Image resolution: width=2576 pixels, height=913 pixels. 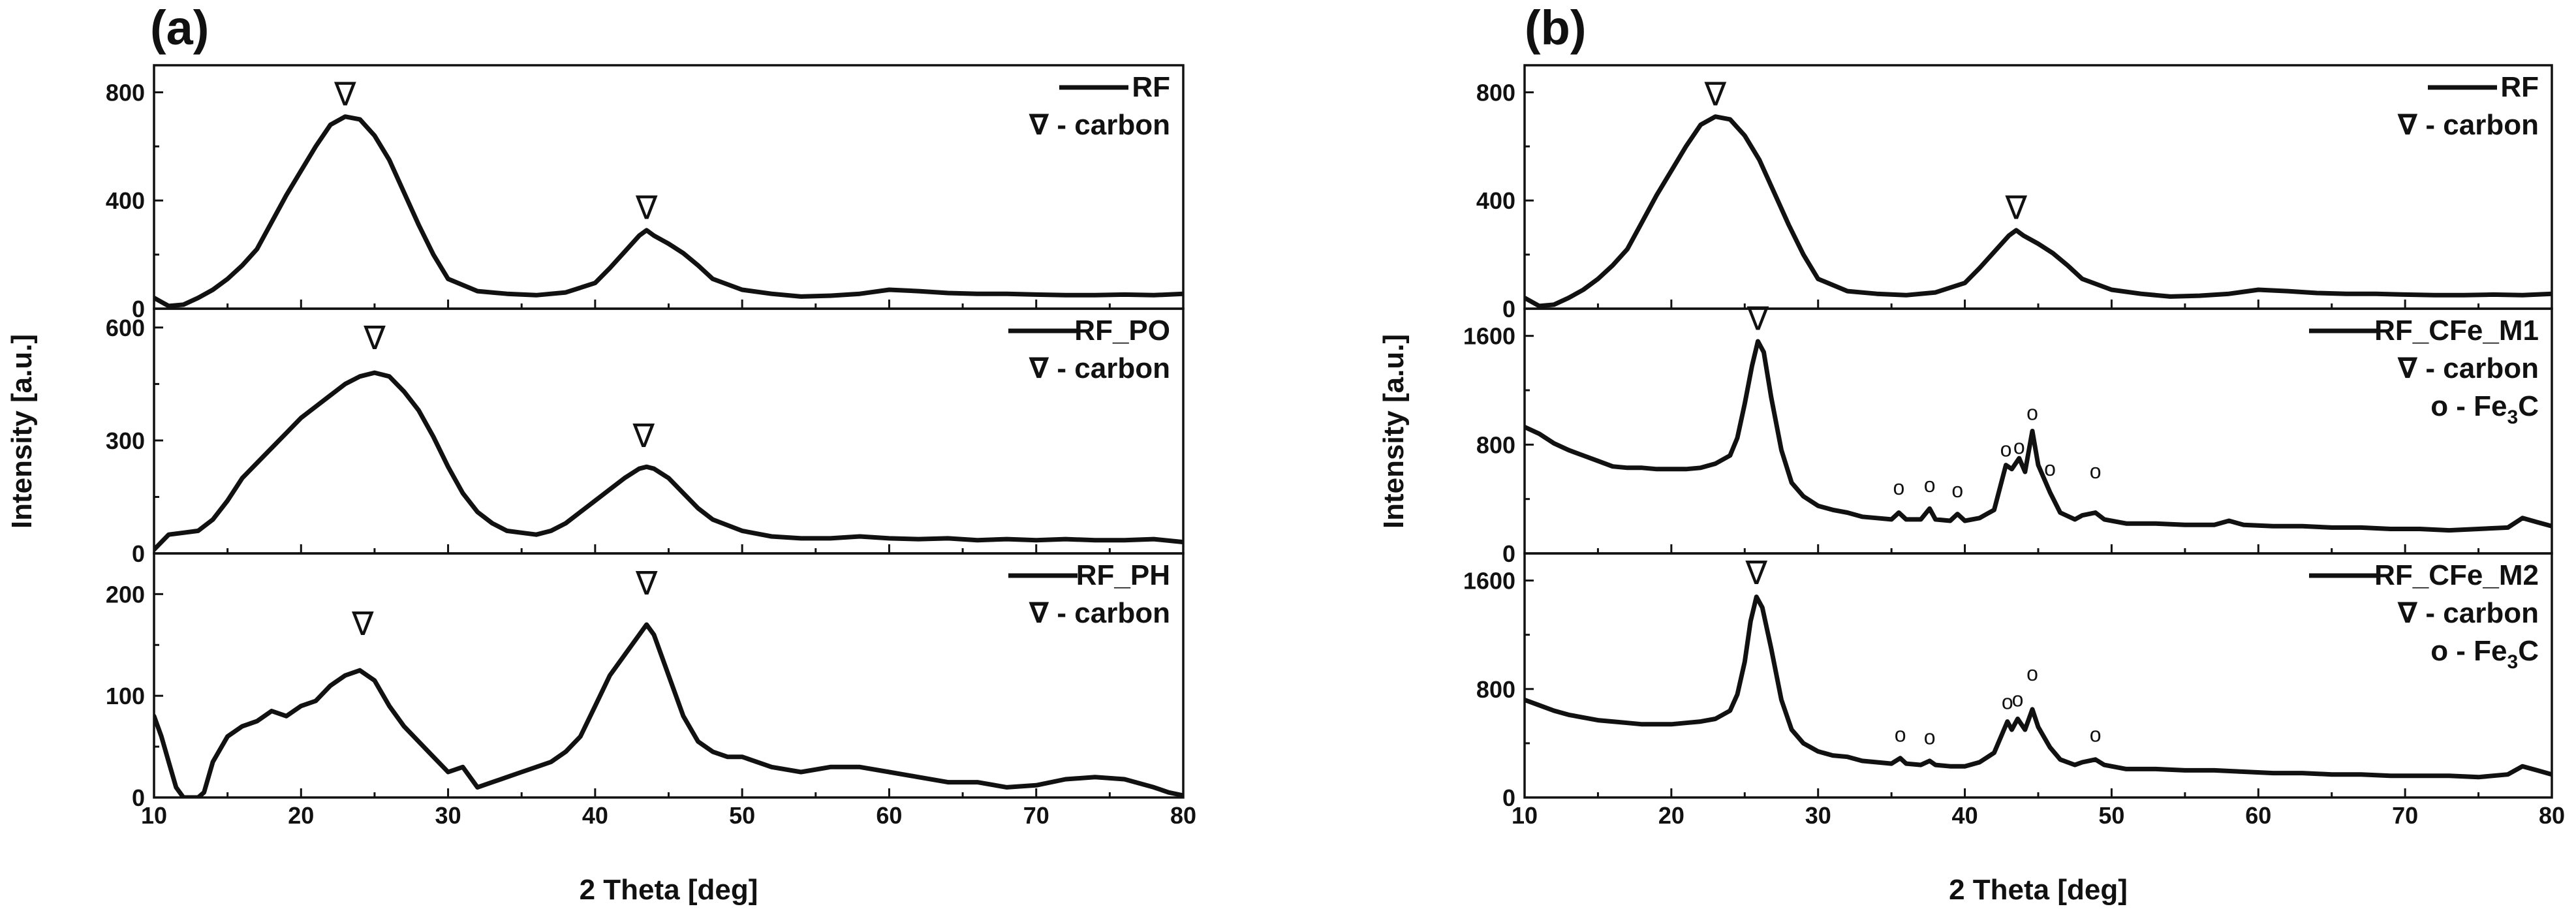 I want to click on series-line-rf-cfe-m2, so click(x=2039, y=687).